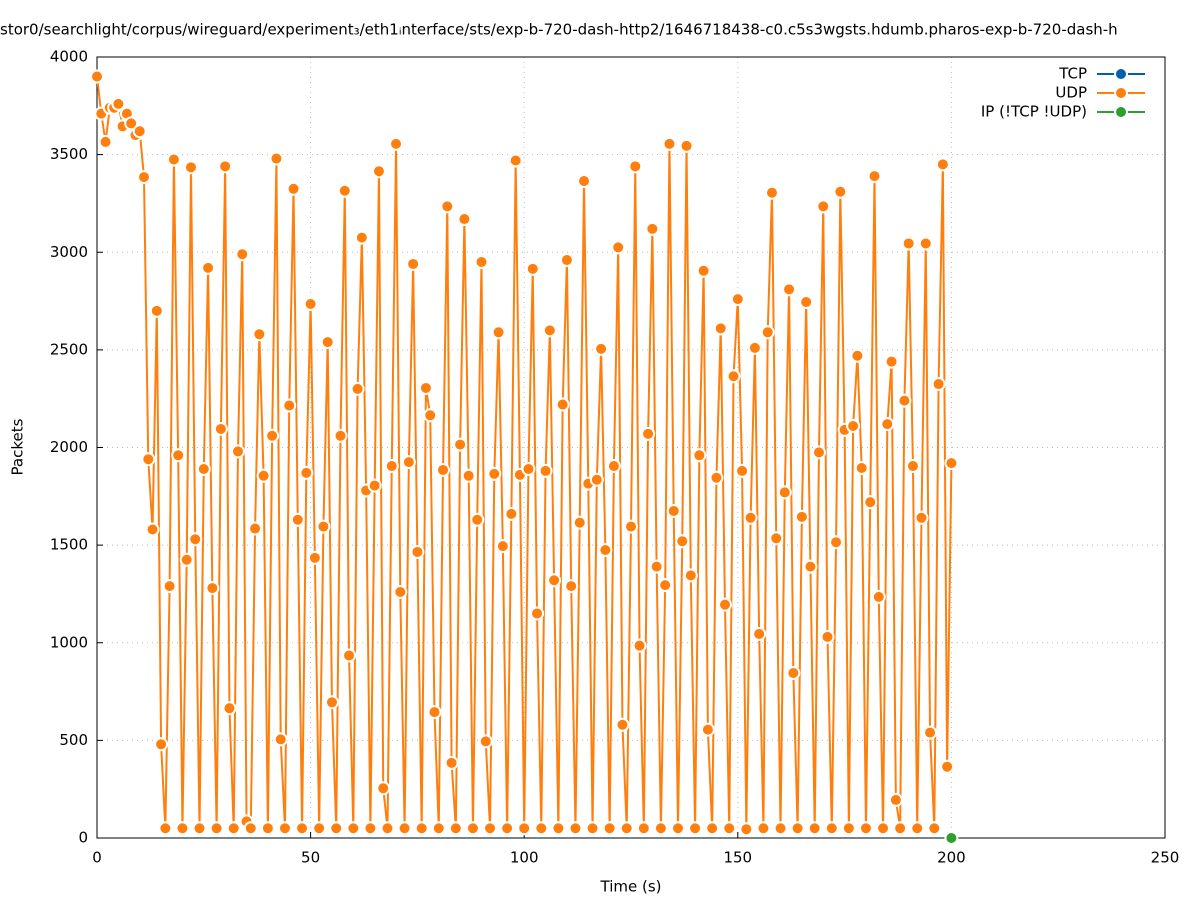  What do you see at coordinates (69, 57) in the screenshot?
I see `y-tick-label: 4000` at bounding box center [69, 57].